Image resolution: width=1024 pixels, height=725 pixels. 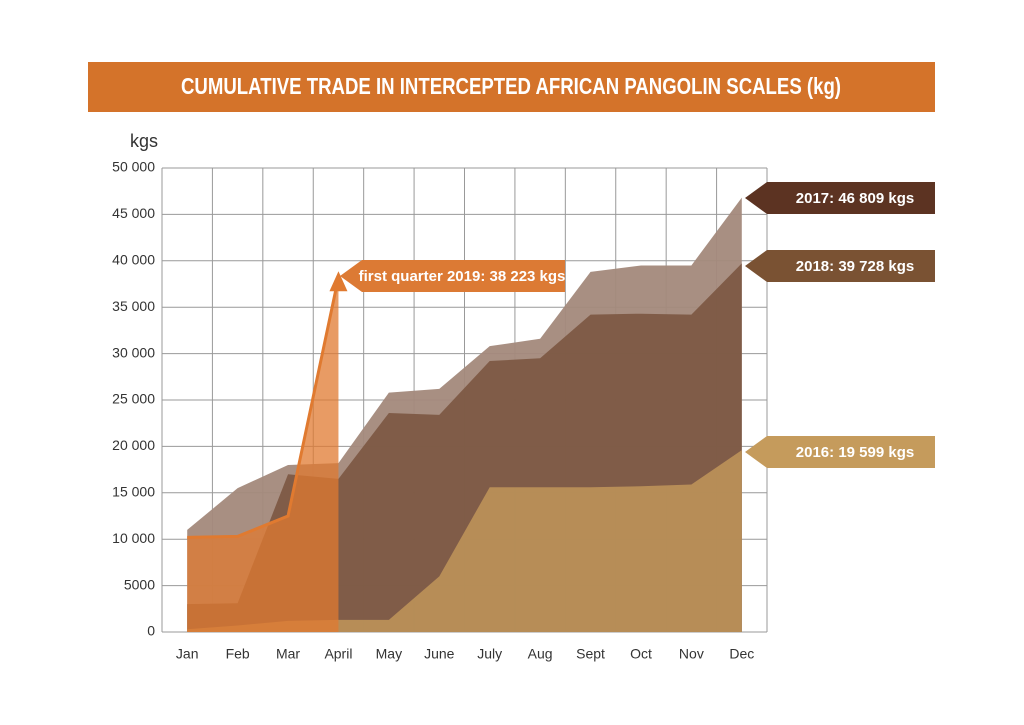 What do you see at coordinates (238, 654) in the screenshot?
I see `x-tick-label: Feb` at bounding box center [238, 654].